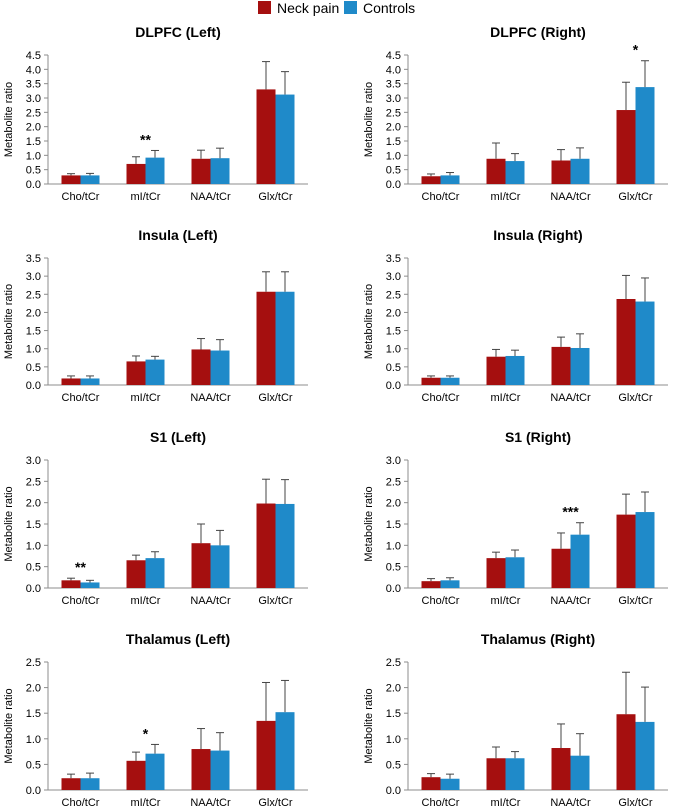 Image resolution: width=685 pixels, height=812 pixels. I want to click on legend-swatch-controls, so click(350, 7).